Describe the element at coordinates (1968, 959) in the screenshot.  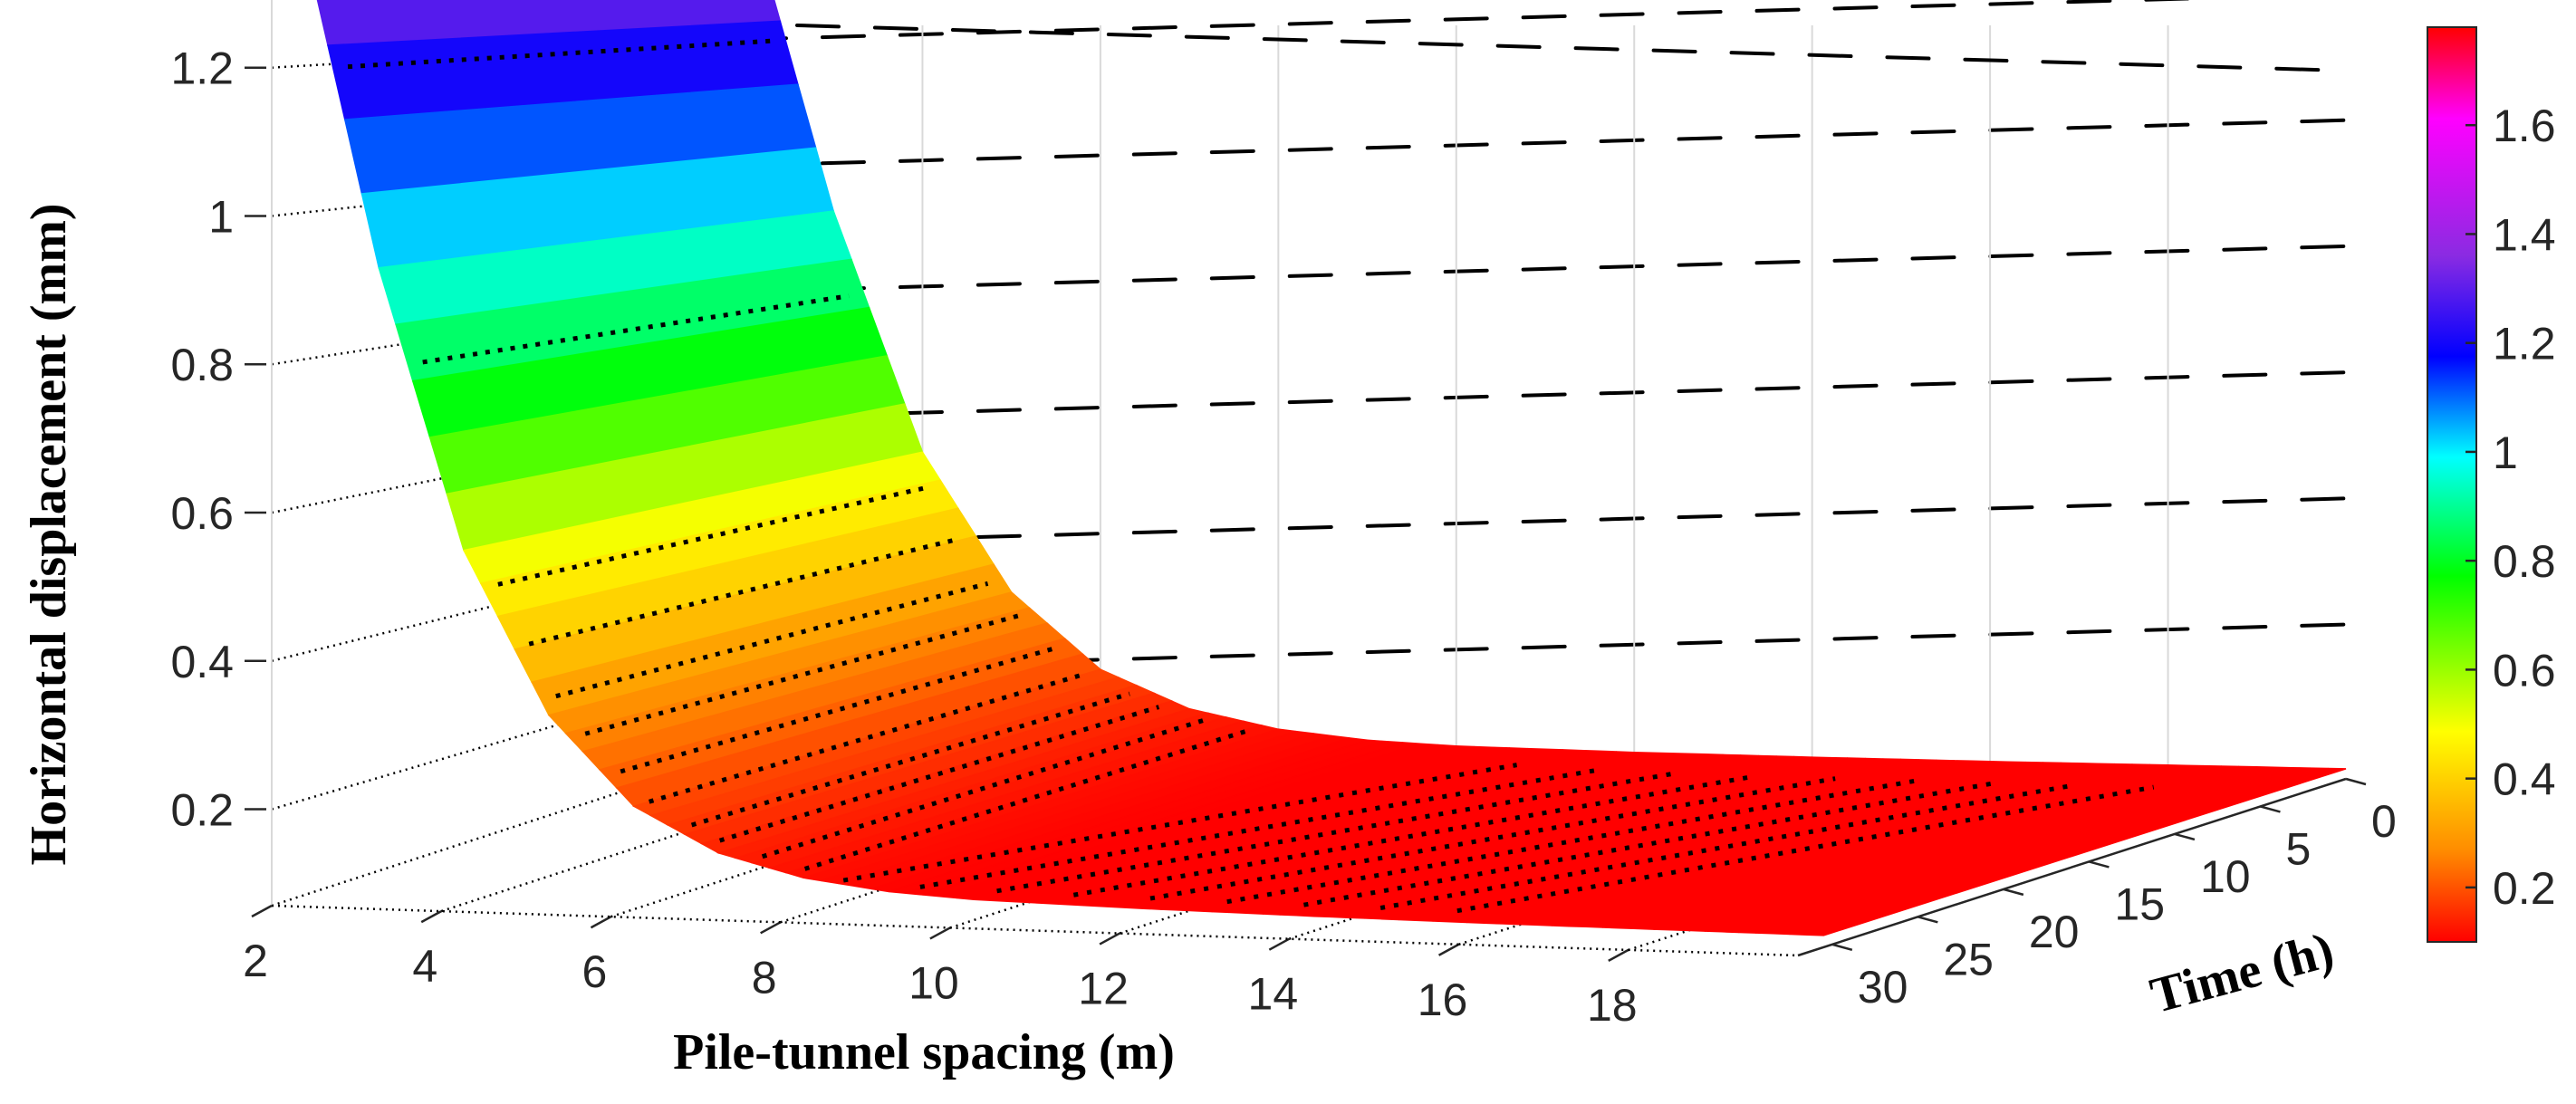
I see `time-tick-label: 25` at that location.